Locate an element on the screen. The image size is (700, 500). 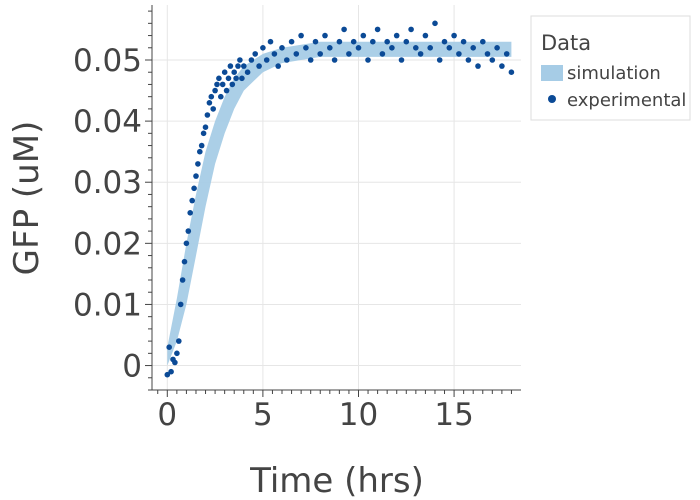
y-tick-label-2: 0.02 is located at coordinates (107, 244).